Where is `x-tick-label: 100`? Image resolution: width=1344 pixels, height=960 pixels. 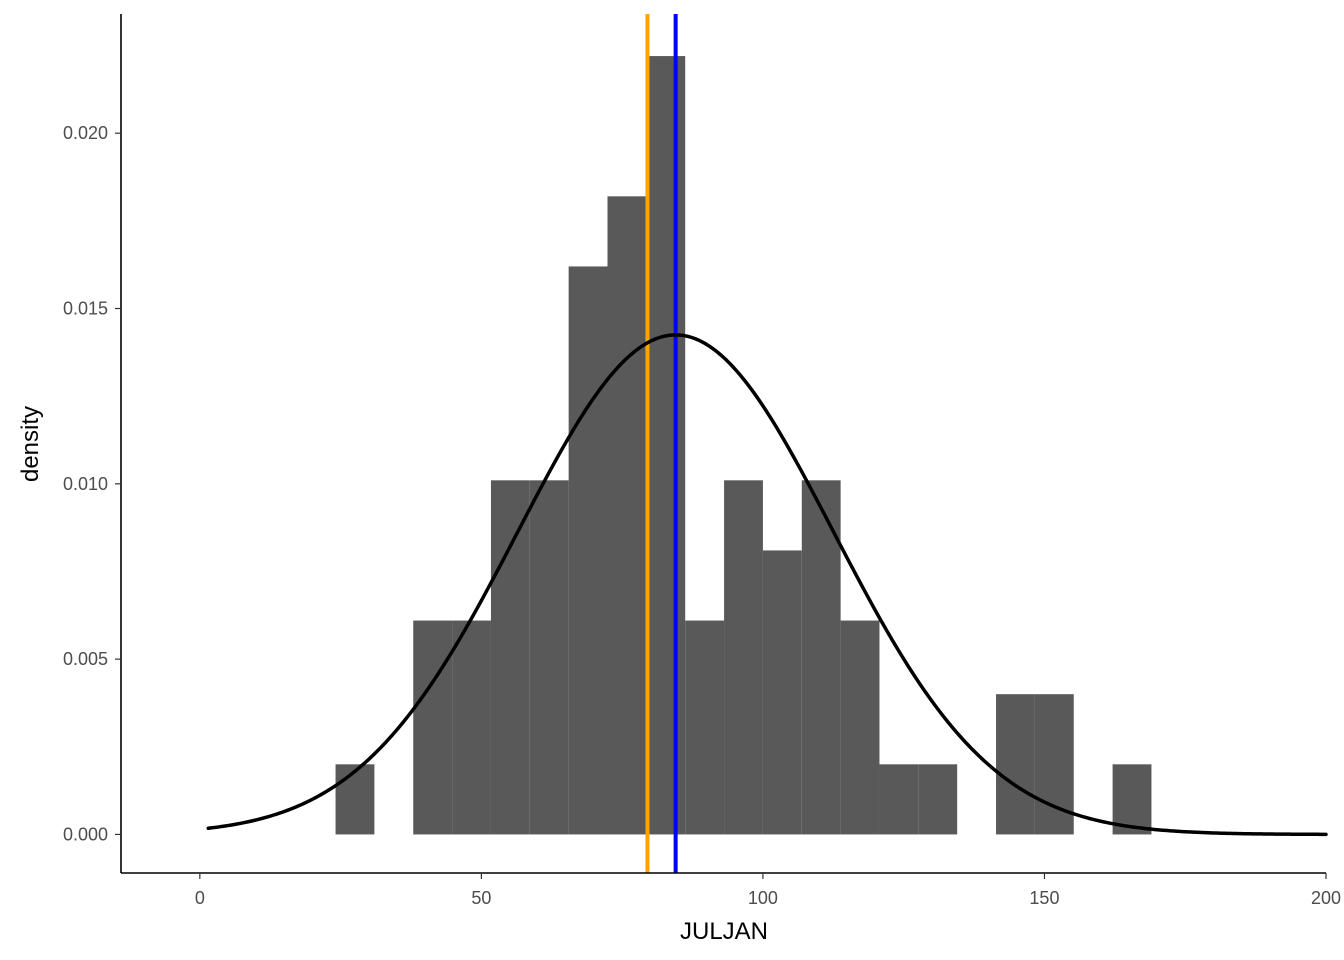
x-tick-label: 100 is located at coordinates (763, 898).